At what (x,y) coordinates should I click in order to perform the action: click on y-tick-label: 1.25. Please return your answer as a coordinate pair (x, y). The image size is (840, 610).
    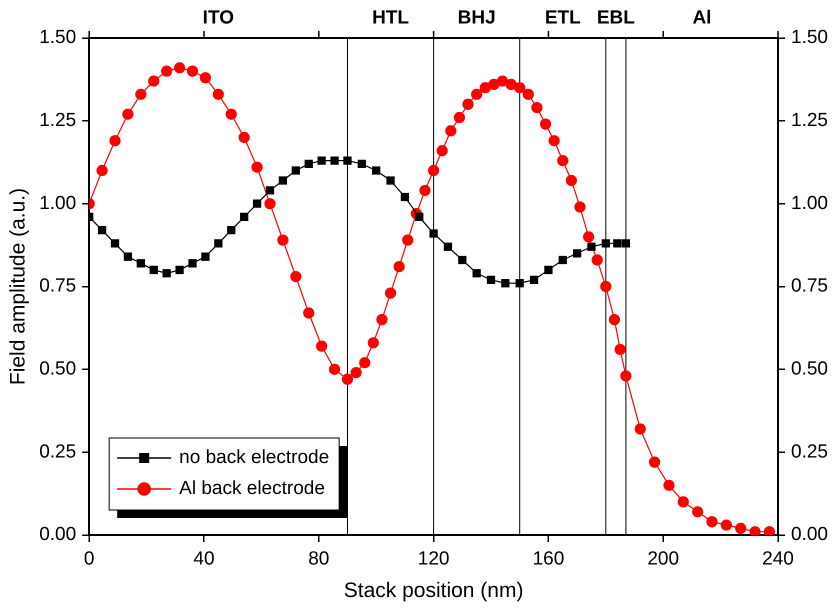
    Looking at the image, I should click on (57, 121).